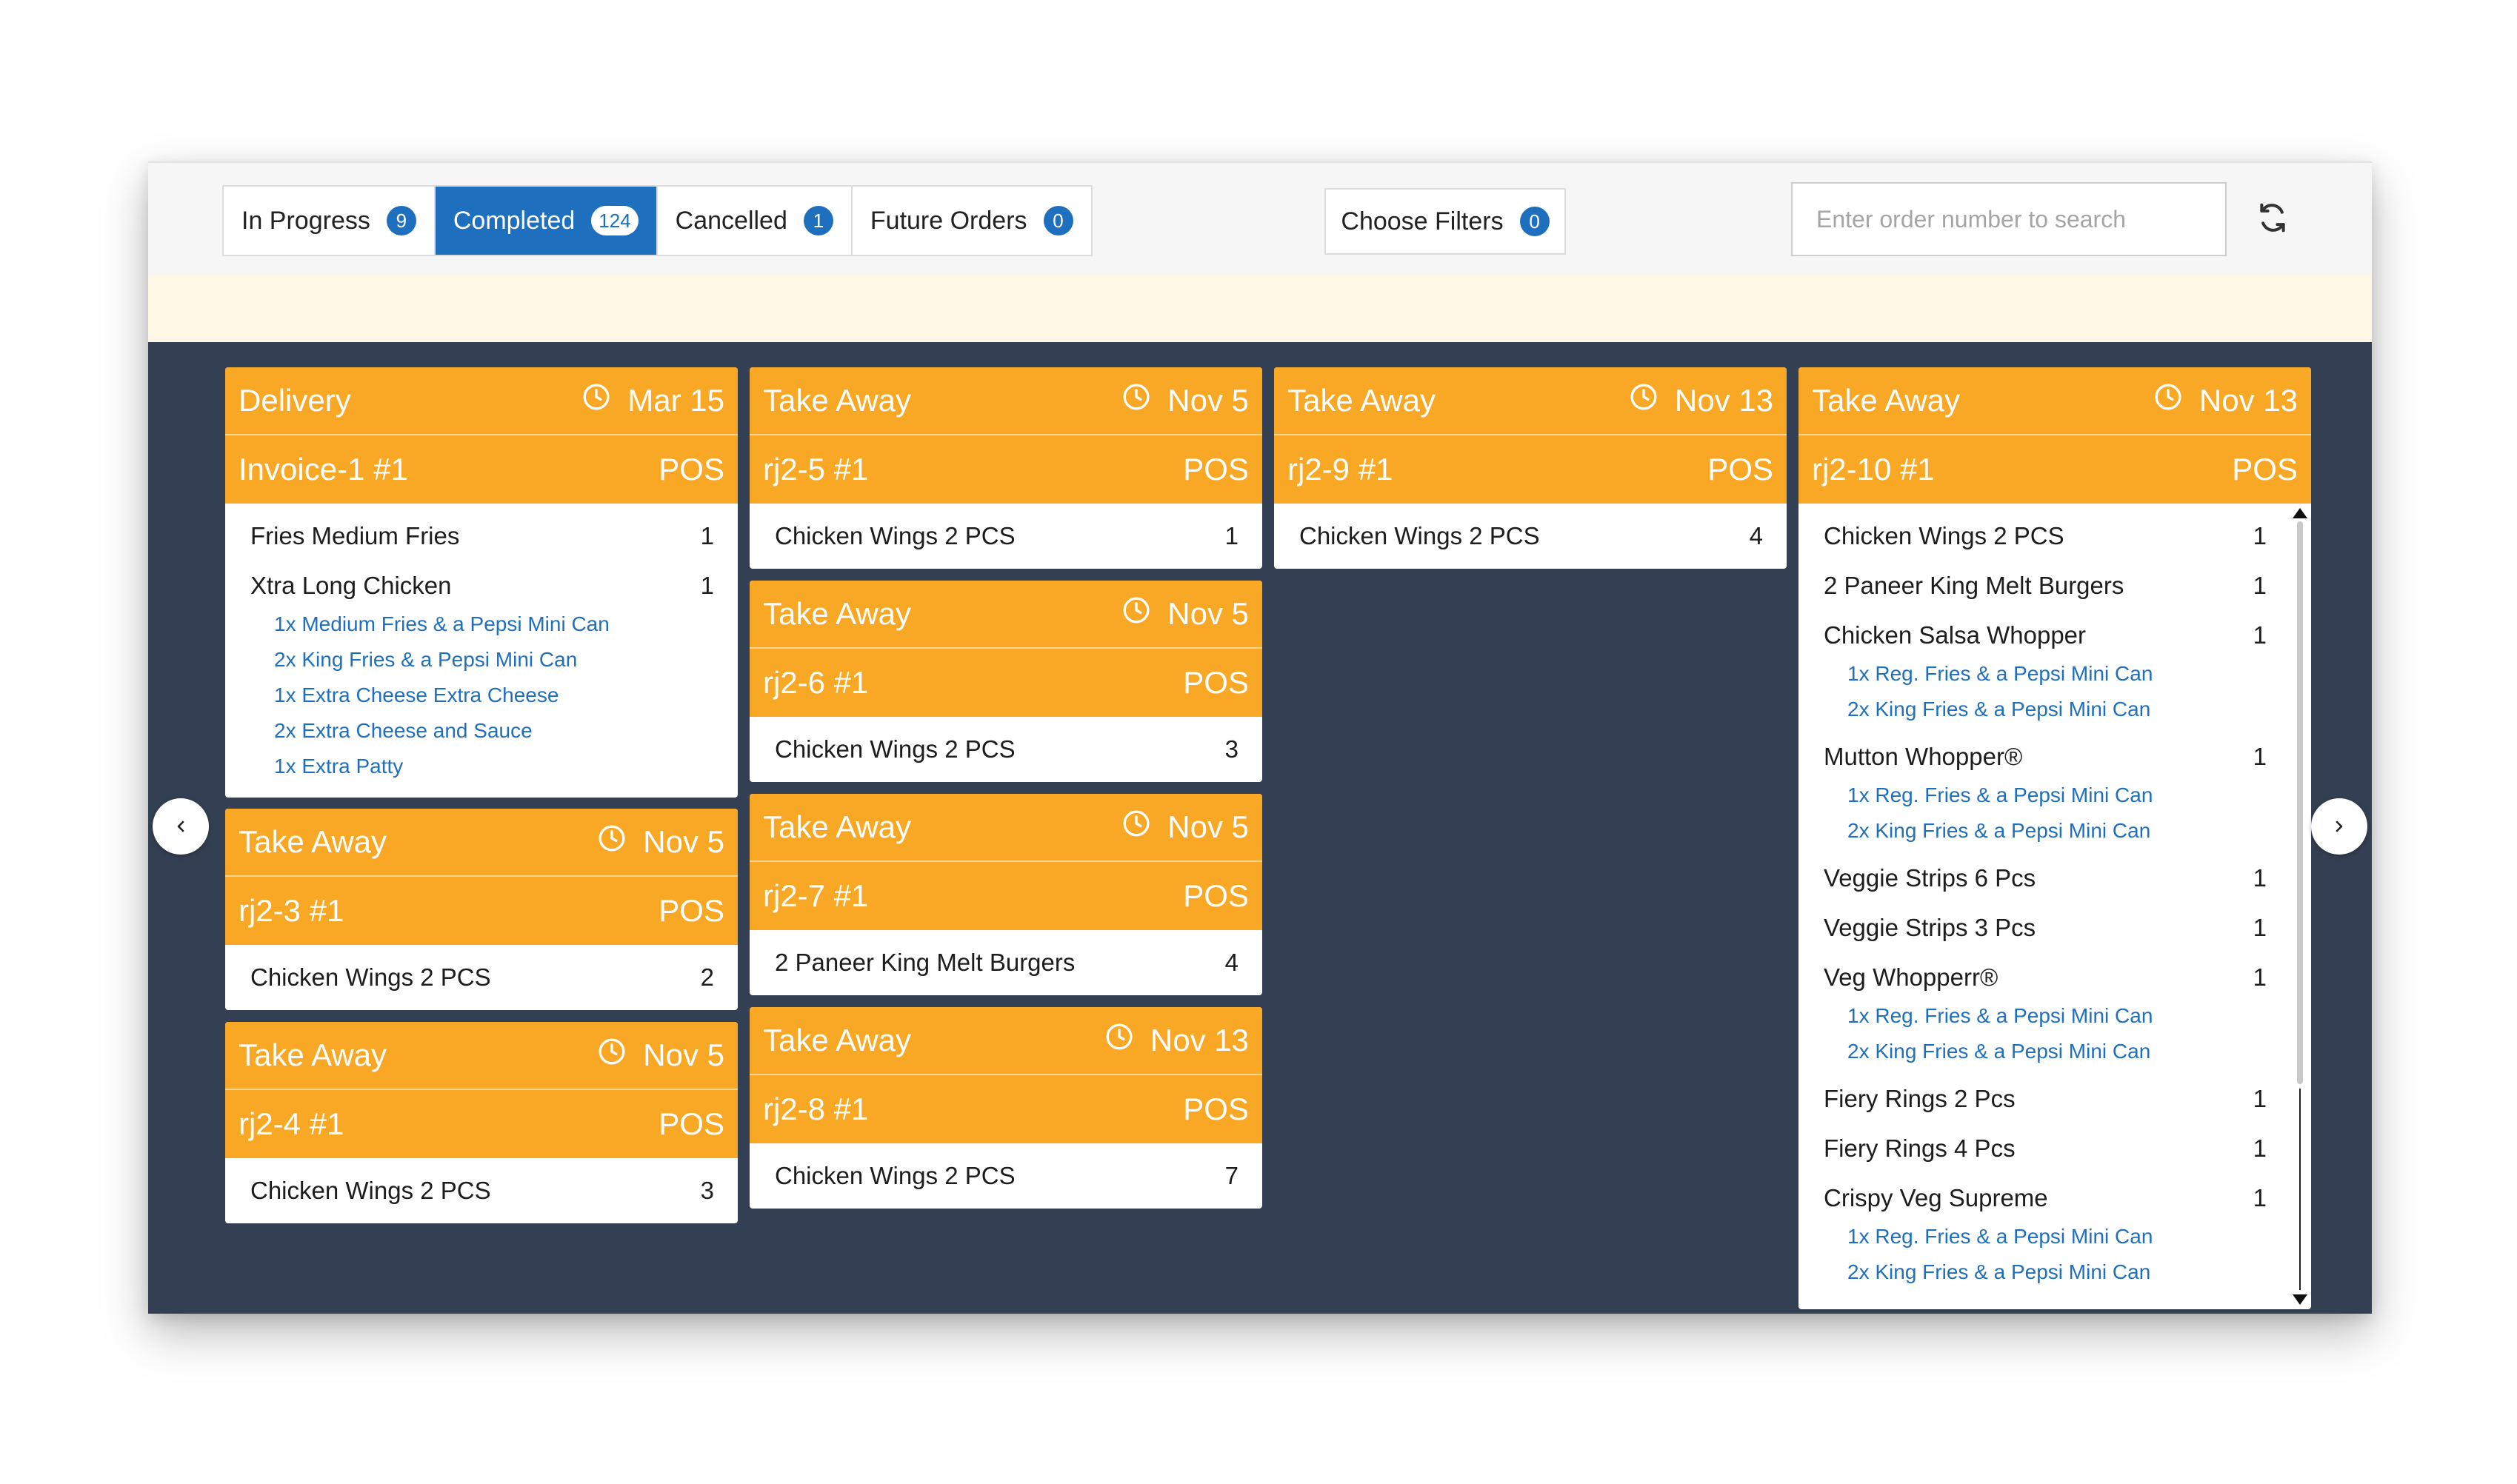 This screenshot has height=1484, width=2517. Describe the element at coordinates (2272, 217) in the screenshot. I see `refresh-button` at that location.